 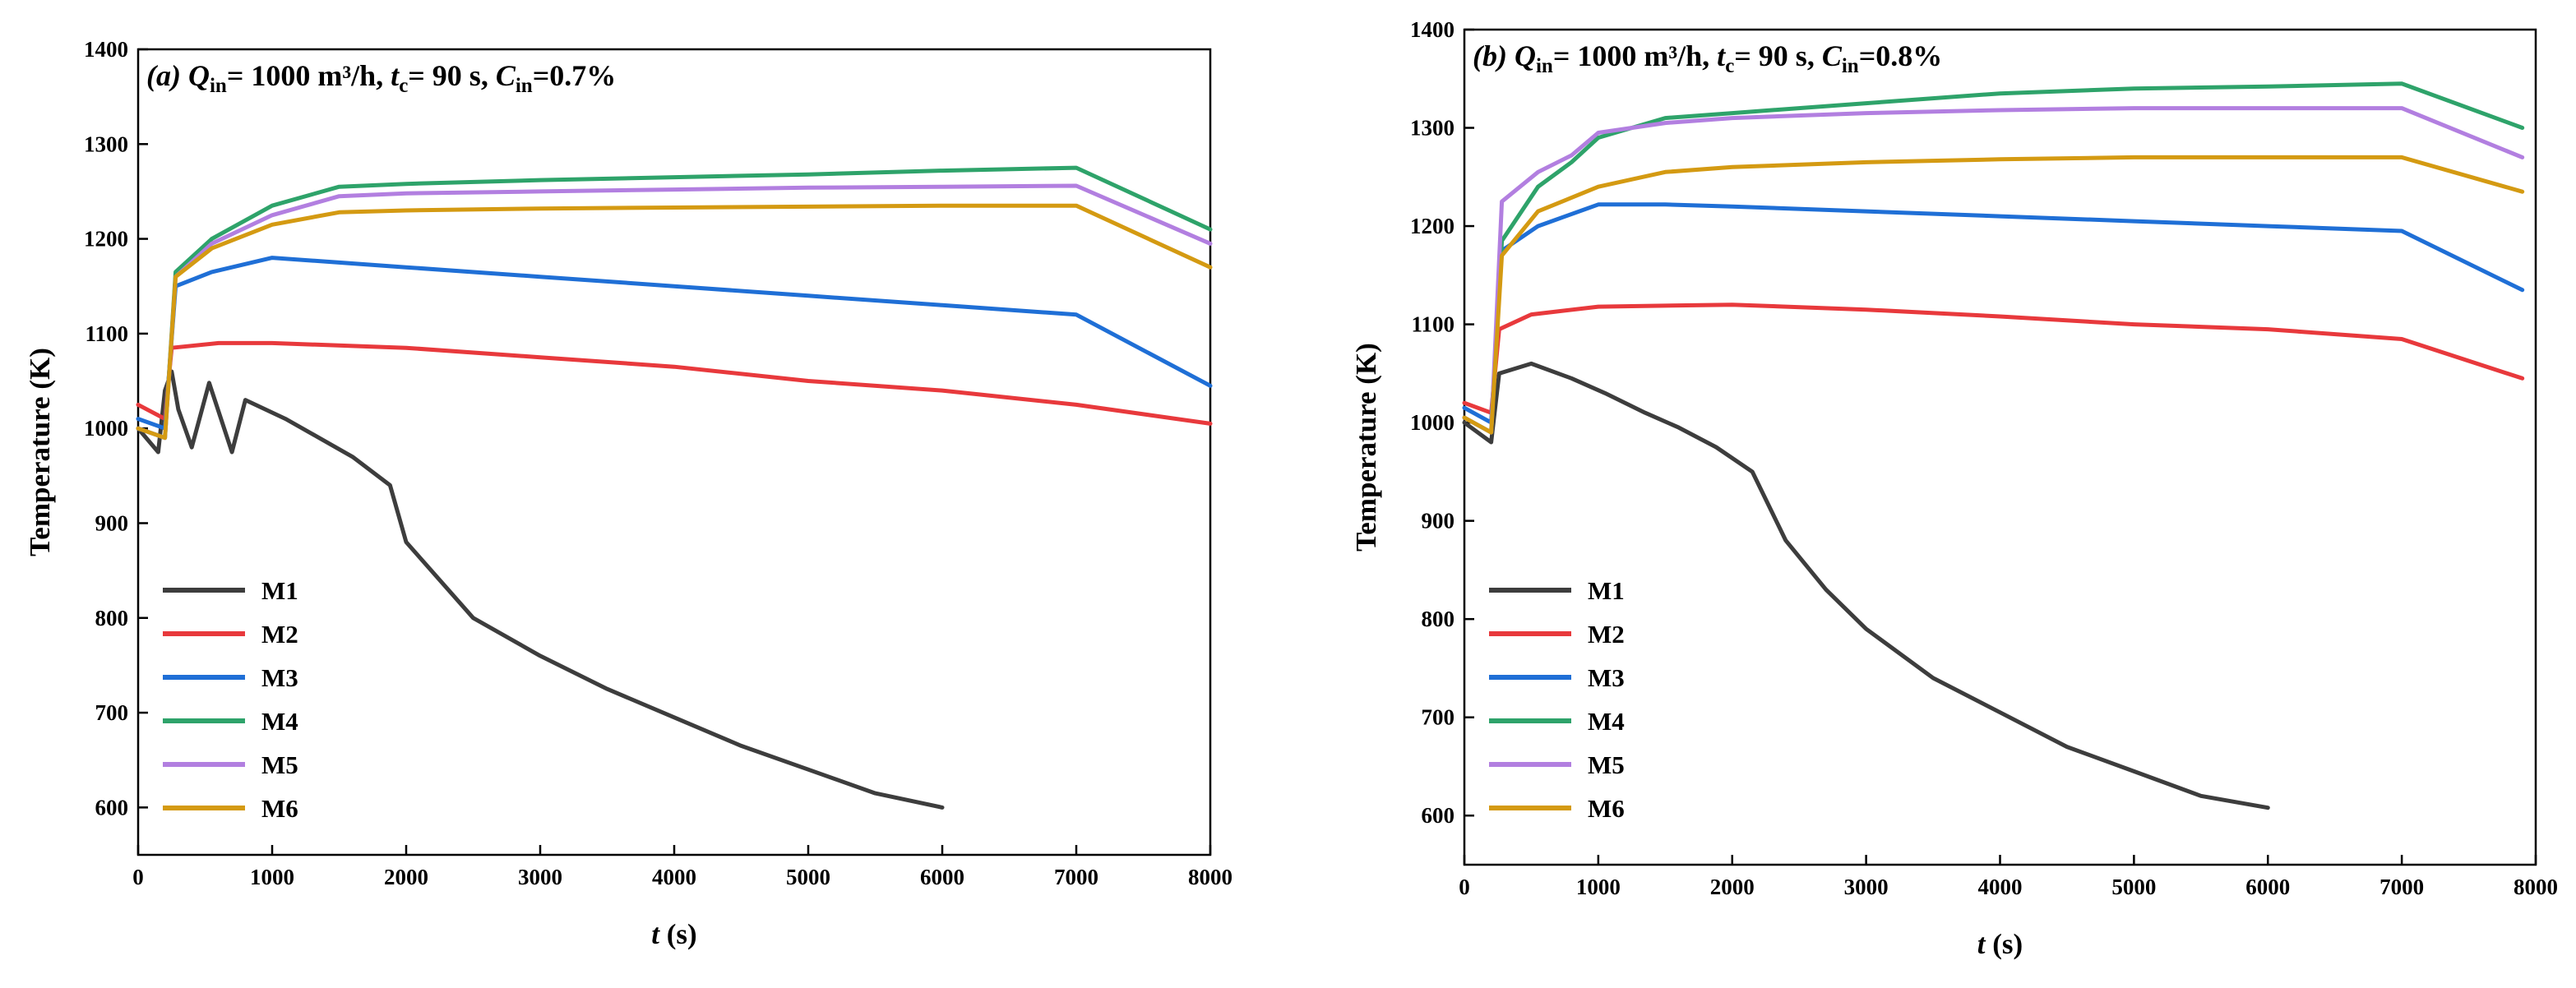 I want to click on panel-title: (a) Qin= 1000 m³/h, tc= 90 s, Cin=0.7%, so click(x=381, y=78).